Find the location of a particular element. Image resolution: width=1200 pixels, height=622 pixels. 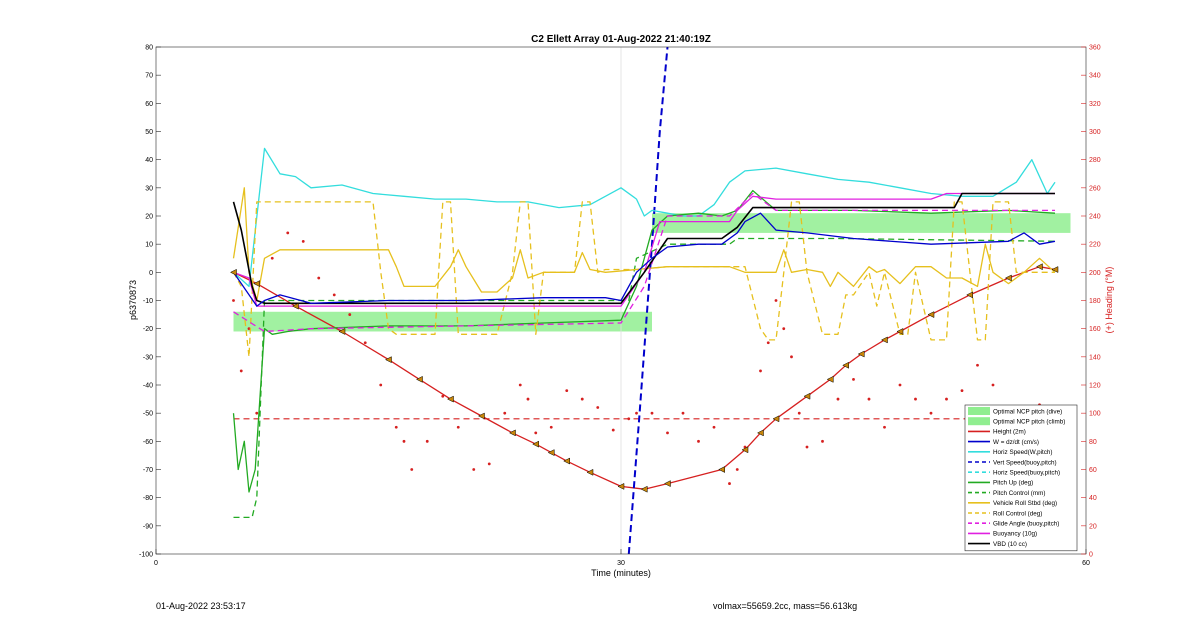

legend-box is located at coordinates (1021, 478).